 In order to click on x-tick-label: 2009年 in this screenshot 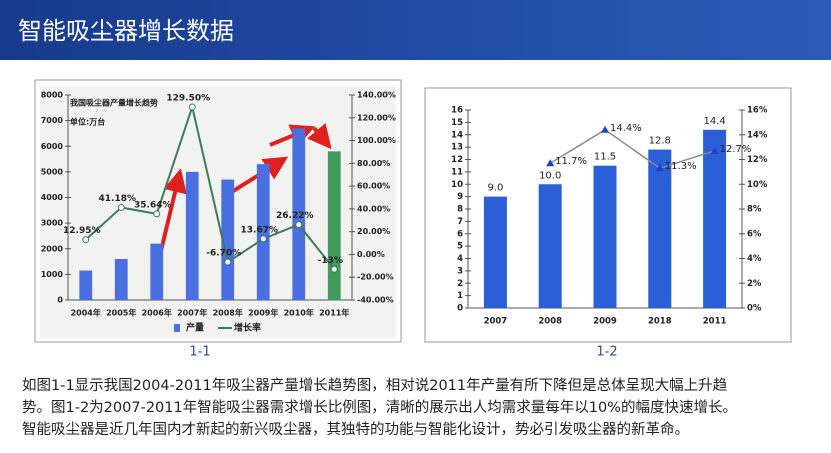, I will do `click(263, 313)`.